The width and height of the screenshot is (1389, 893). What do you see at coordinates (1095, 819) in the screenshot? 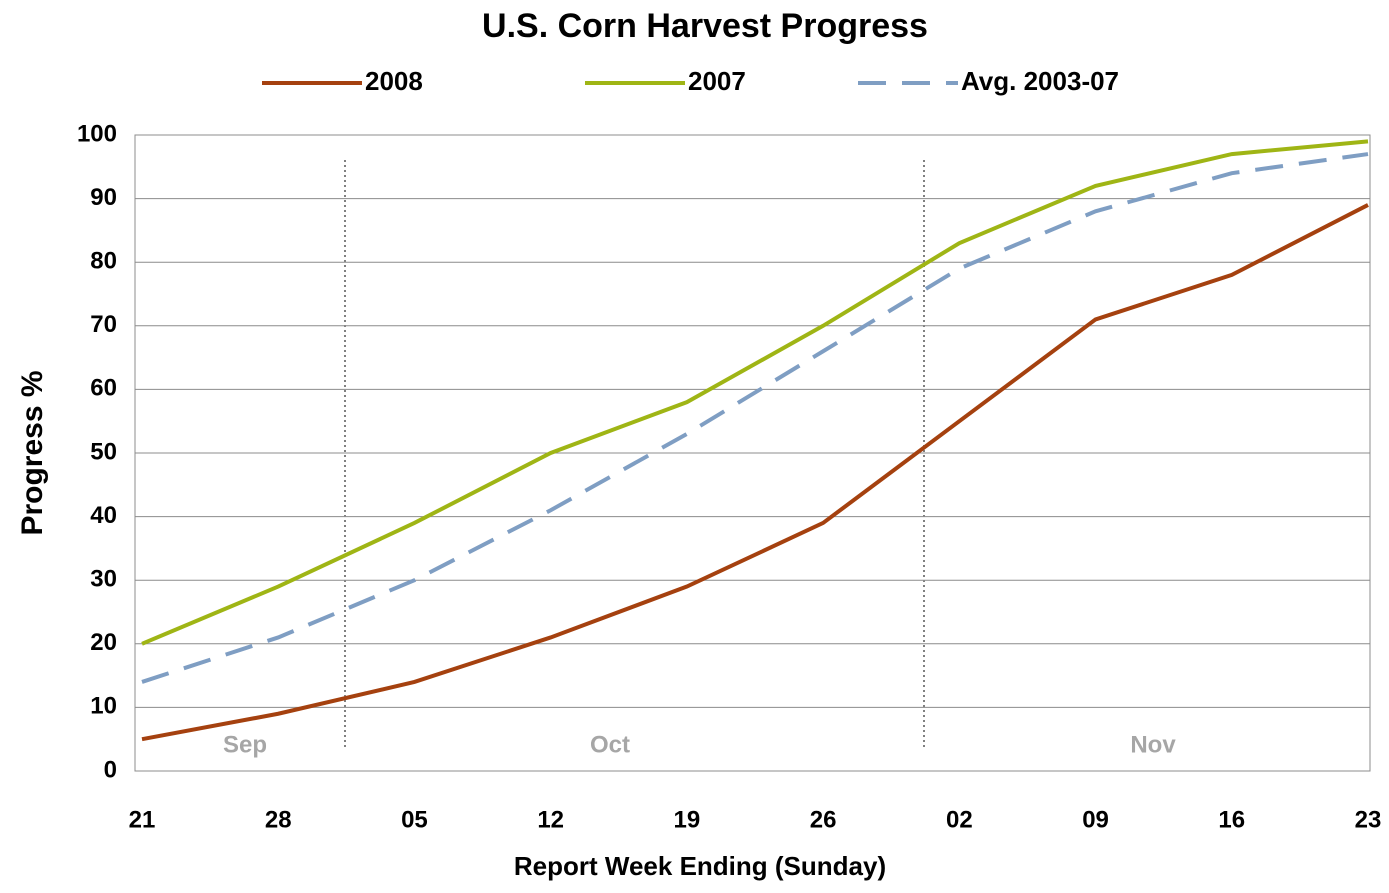
I see `x-tick-label: 09` at bounding box center [1095, 819].